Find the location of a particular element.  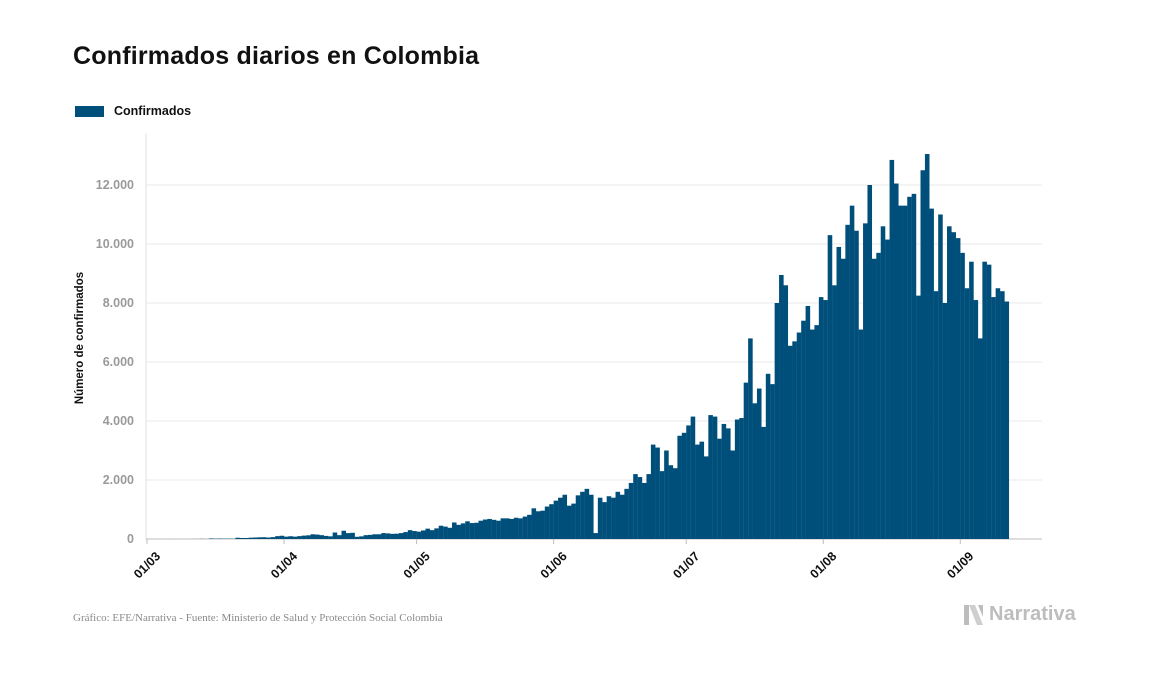

legend: Confirmados is located at coordinates (133, 111).